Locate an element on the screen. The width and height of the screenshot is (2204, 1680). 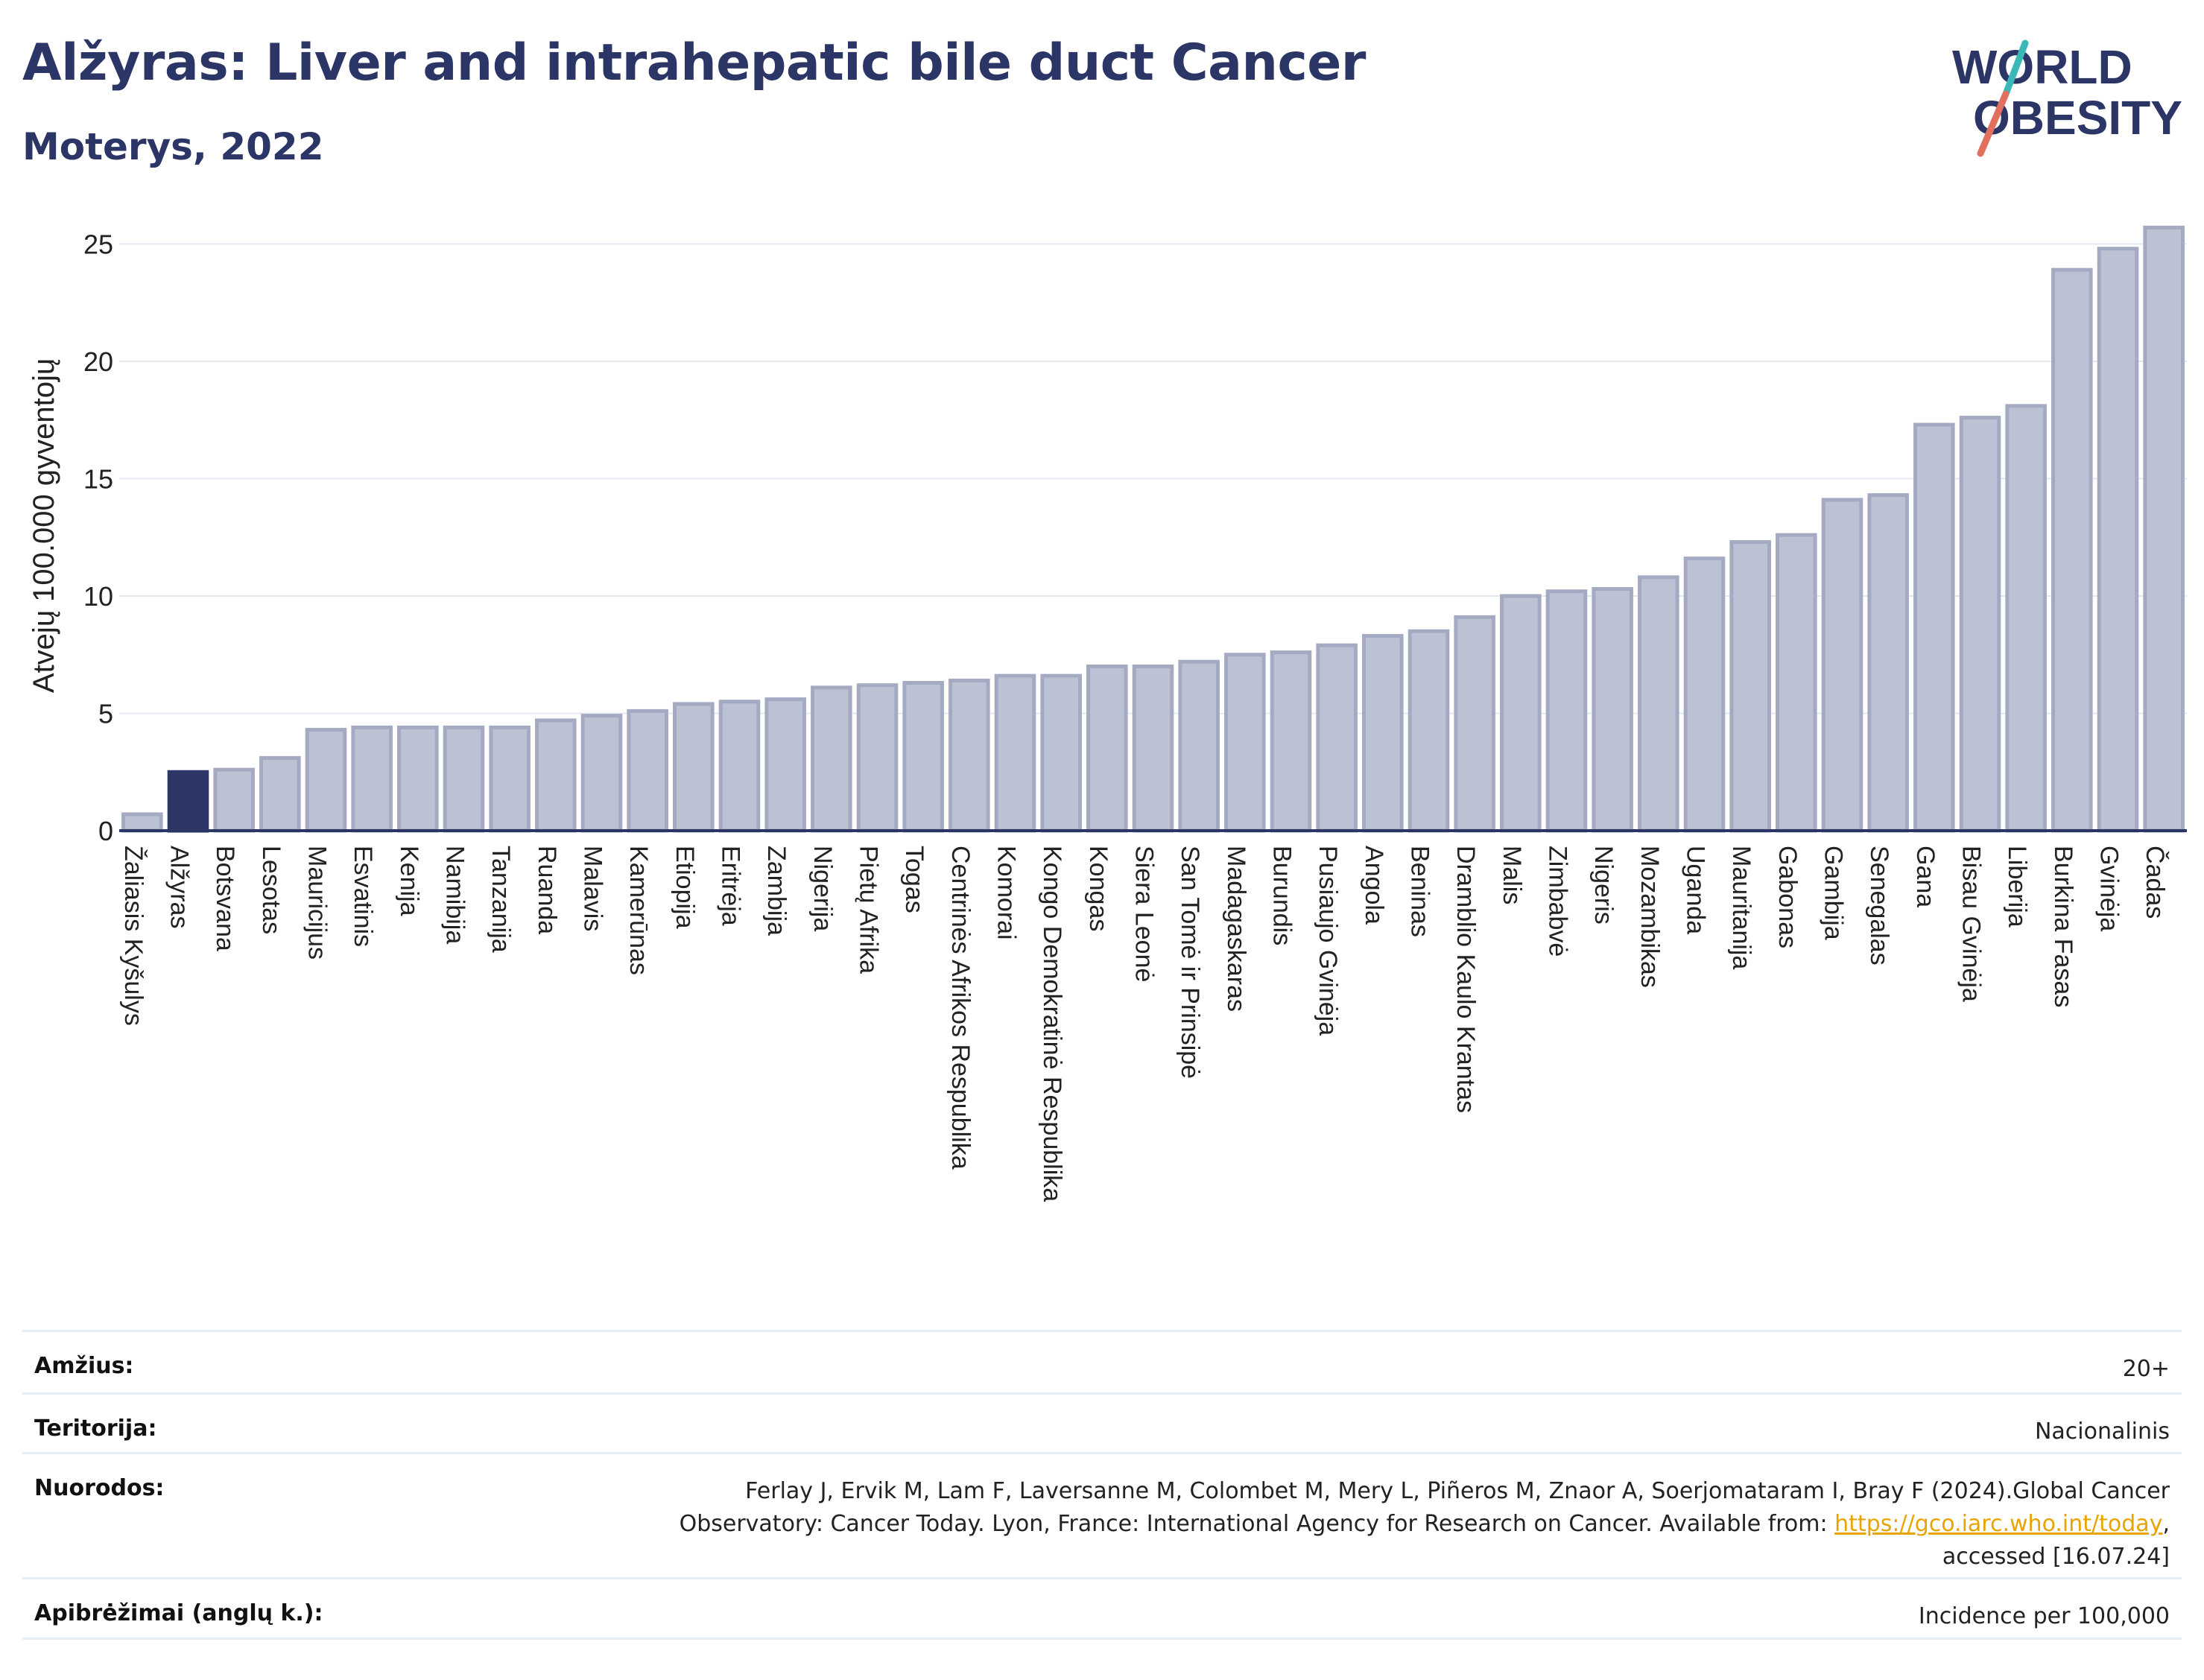
x-tick-label: Nigerija is located at coordinates (822, 888).